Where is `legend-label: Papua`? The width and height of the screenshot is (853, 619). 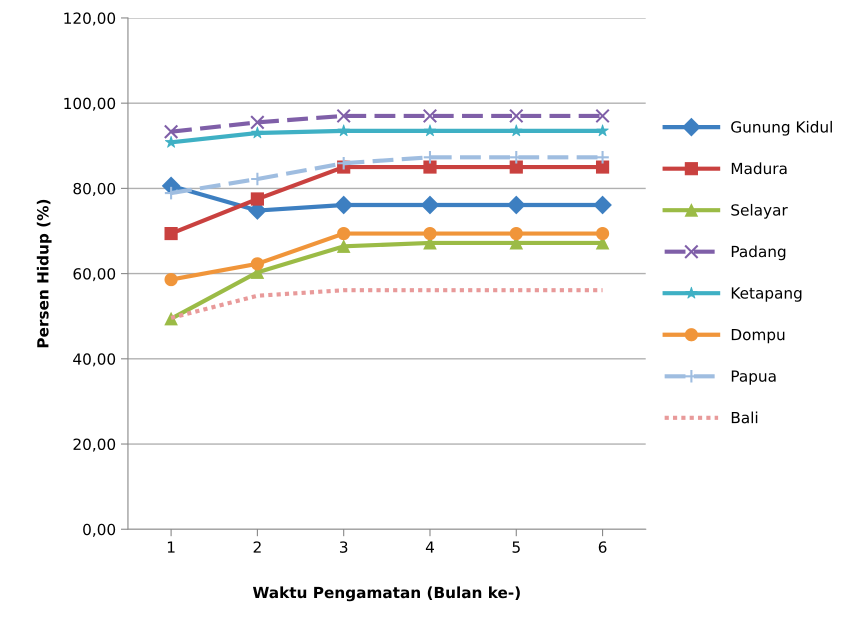
legend-label: Papua is located at coordinates (754, 377).